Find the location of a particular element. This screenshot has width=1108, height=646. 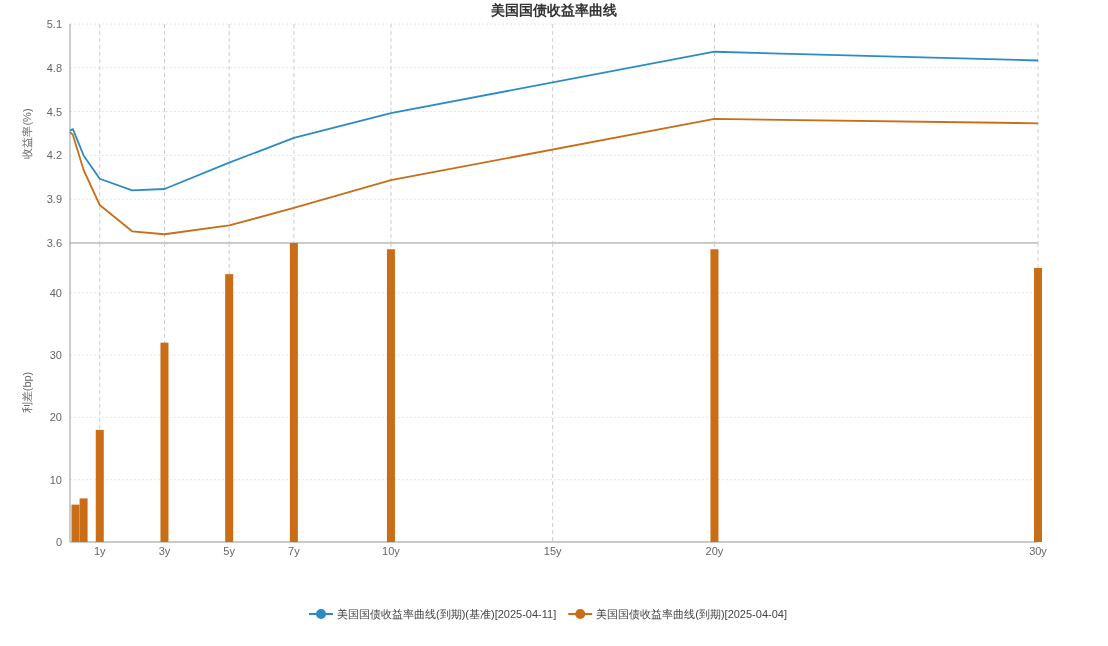

y-tick-label: 3.6 is located at coordinates (54, 243).